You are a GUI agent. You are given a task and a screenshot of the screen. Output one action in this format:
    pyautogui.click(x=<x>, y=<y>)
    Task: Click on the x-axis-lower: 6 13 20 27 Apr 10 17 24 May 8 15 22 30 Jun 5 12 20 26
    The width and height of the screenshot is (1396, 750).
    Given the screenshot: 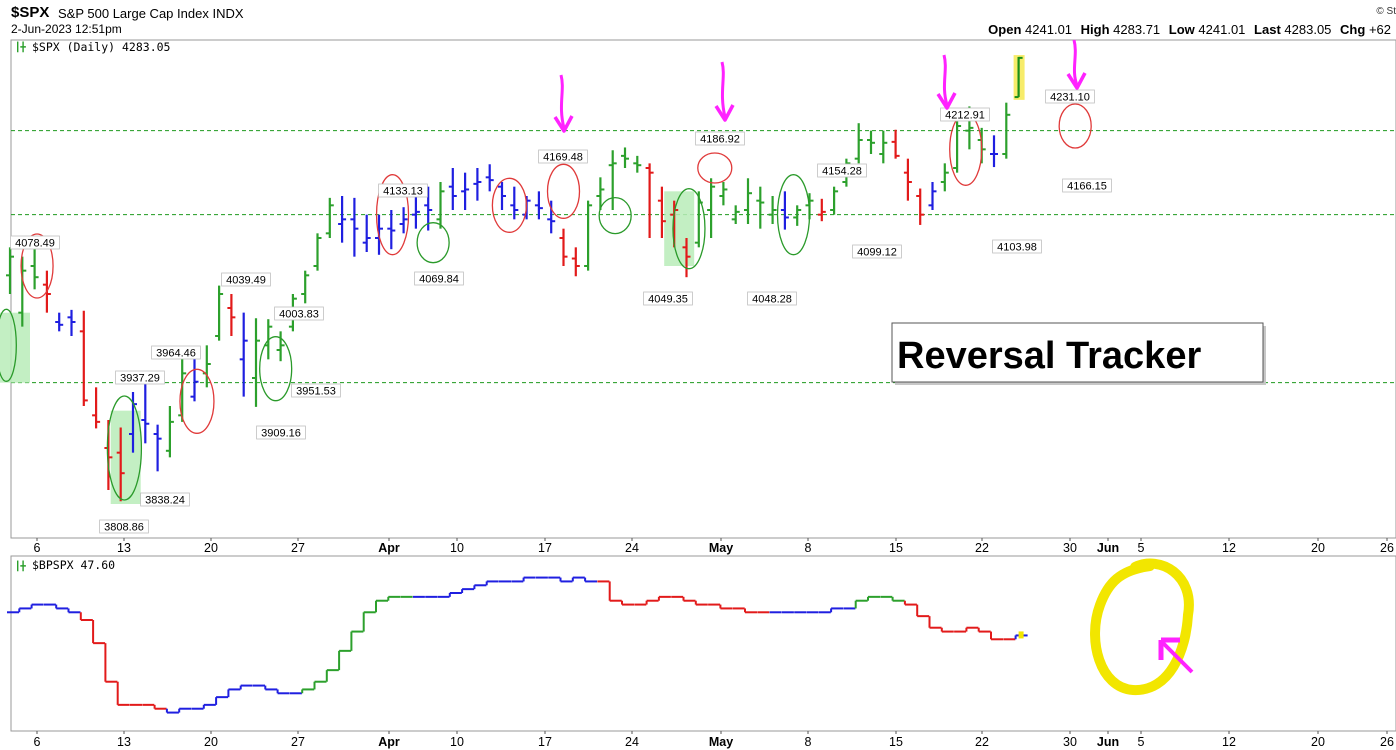 What is the action you would take?
    pyautogui.click(x=714, y=740)
    